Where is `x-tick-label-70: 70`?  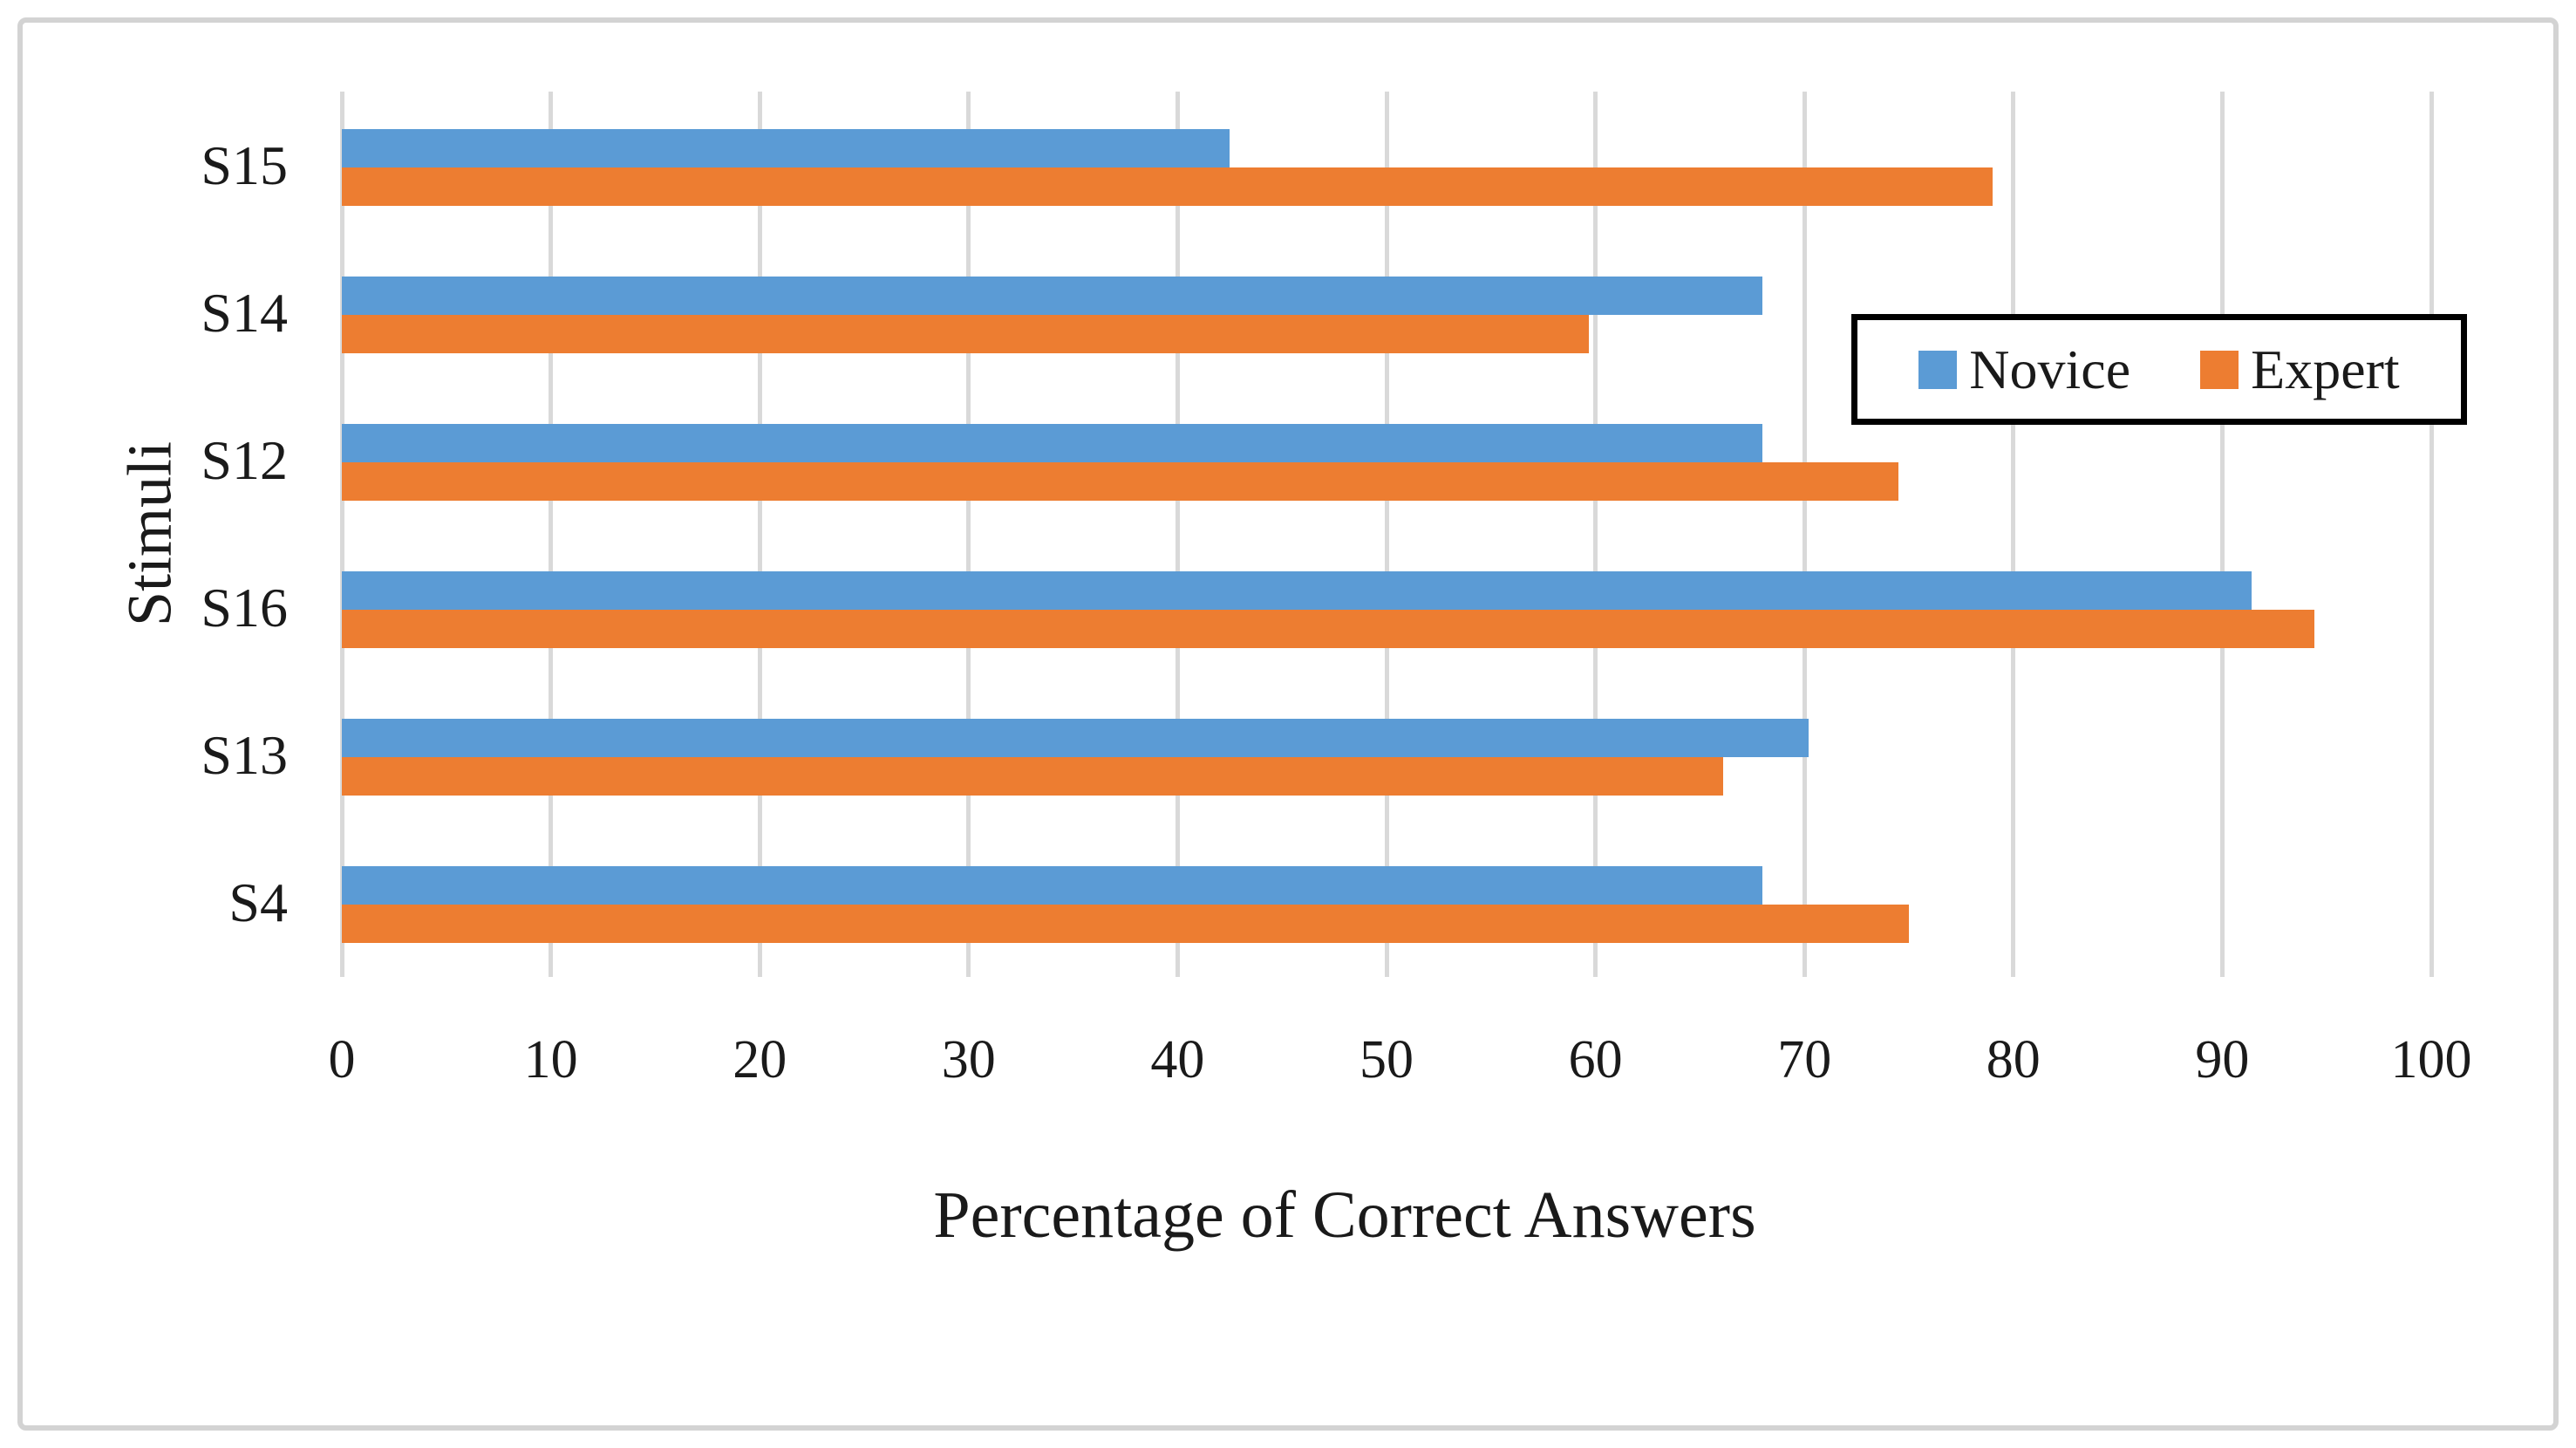
x-tick-label-70: 70 is located at coordinates (1805, 1060).